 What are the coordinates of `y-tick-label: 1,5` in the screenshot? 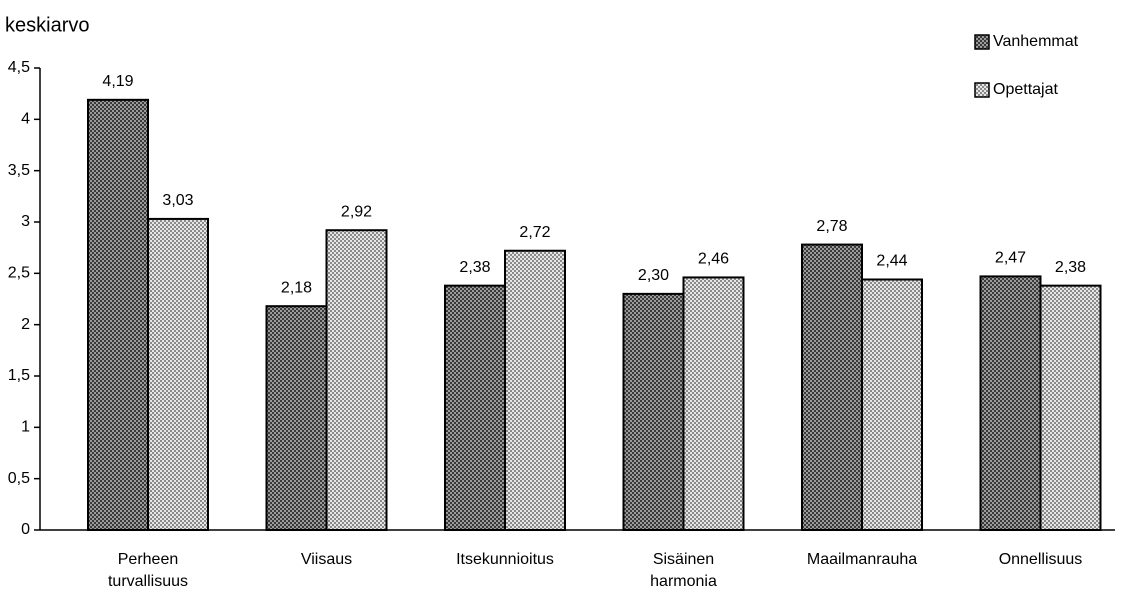 It's located at (19, 375).